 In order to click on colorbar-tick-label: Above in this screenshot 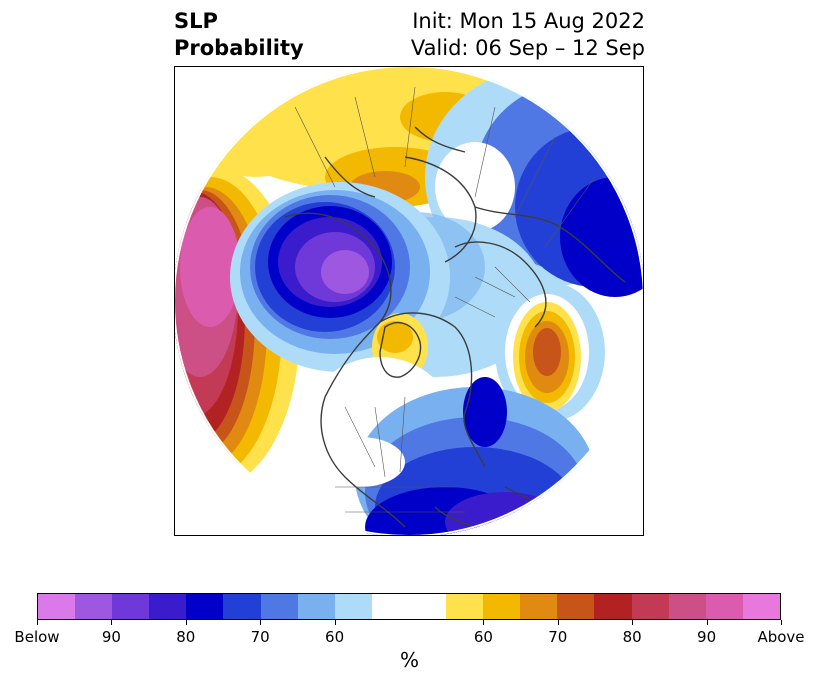, I will do `click(781, 637)`.